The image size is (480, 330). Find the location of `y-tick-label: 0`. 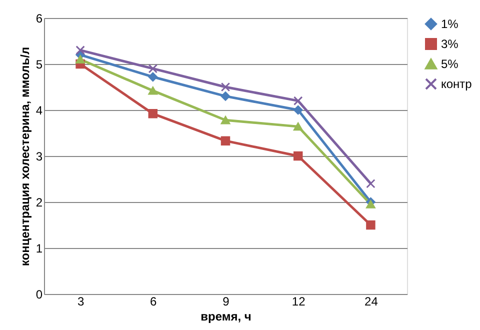

y-tick-label: 0 is located at coordinates (39, 295).